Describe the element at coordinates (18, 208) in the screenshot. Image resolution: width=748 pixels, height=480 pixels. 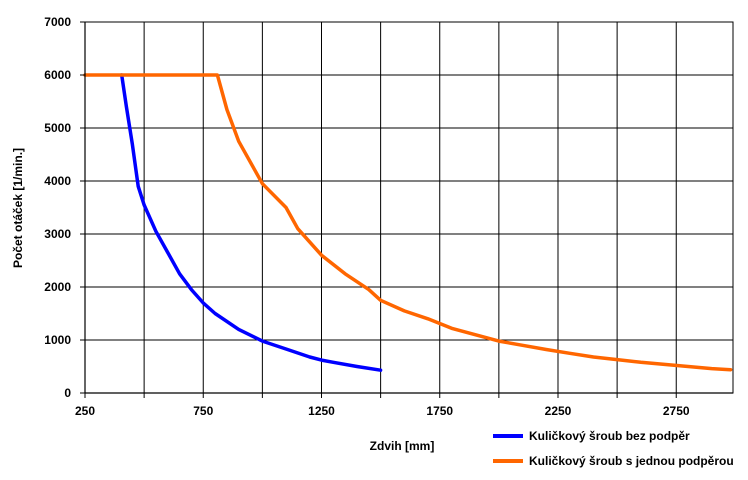
I see `y-axis-title: Počet otáček [1/min.]` at that location.